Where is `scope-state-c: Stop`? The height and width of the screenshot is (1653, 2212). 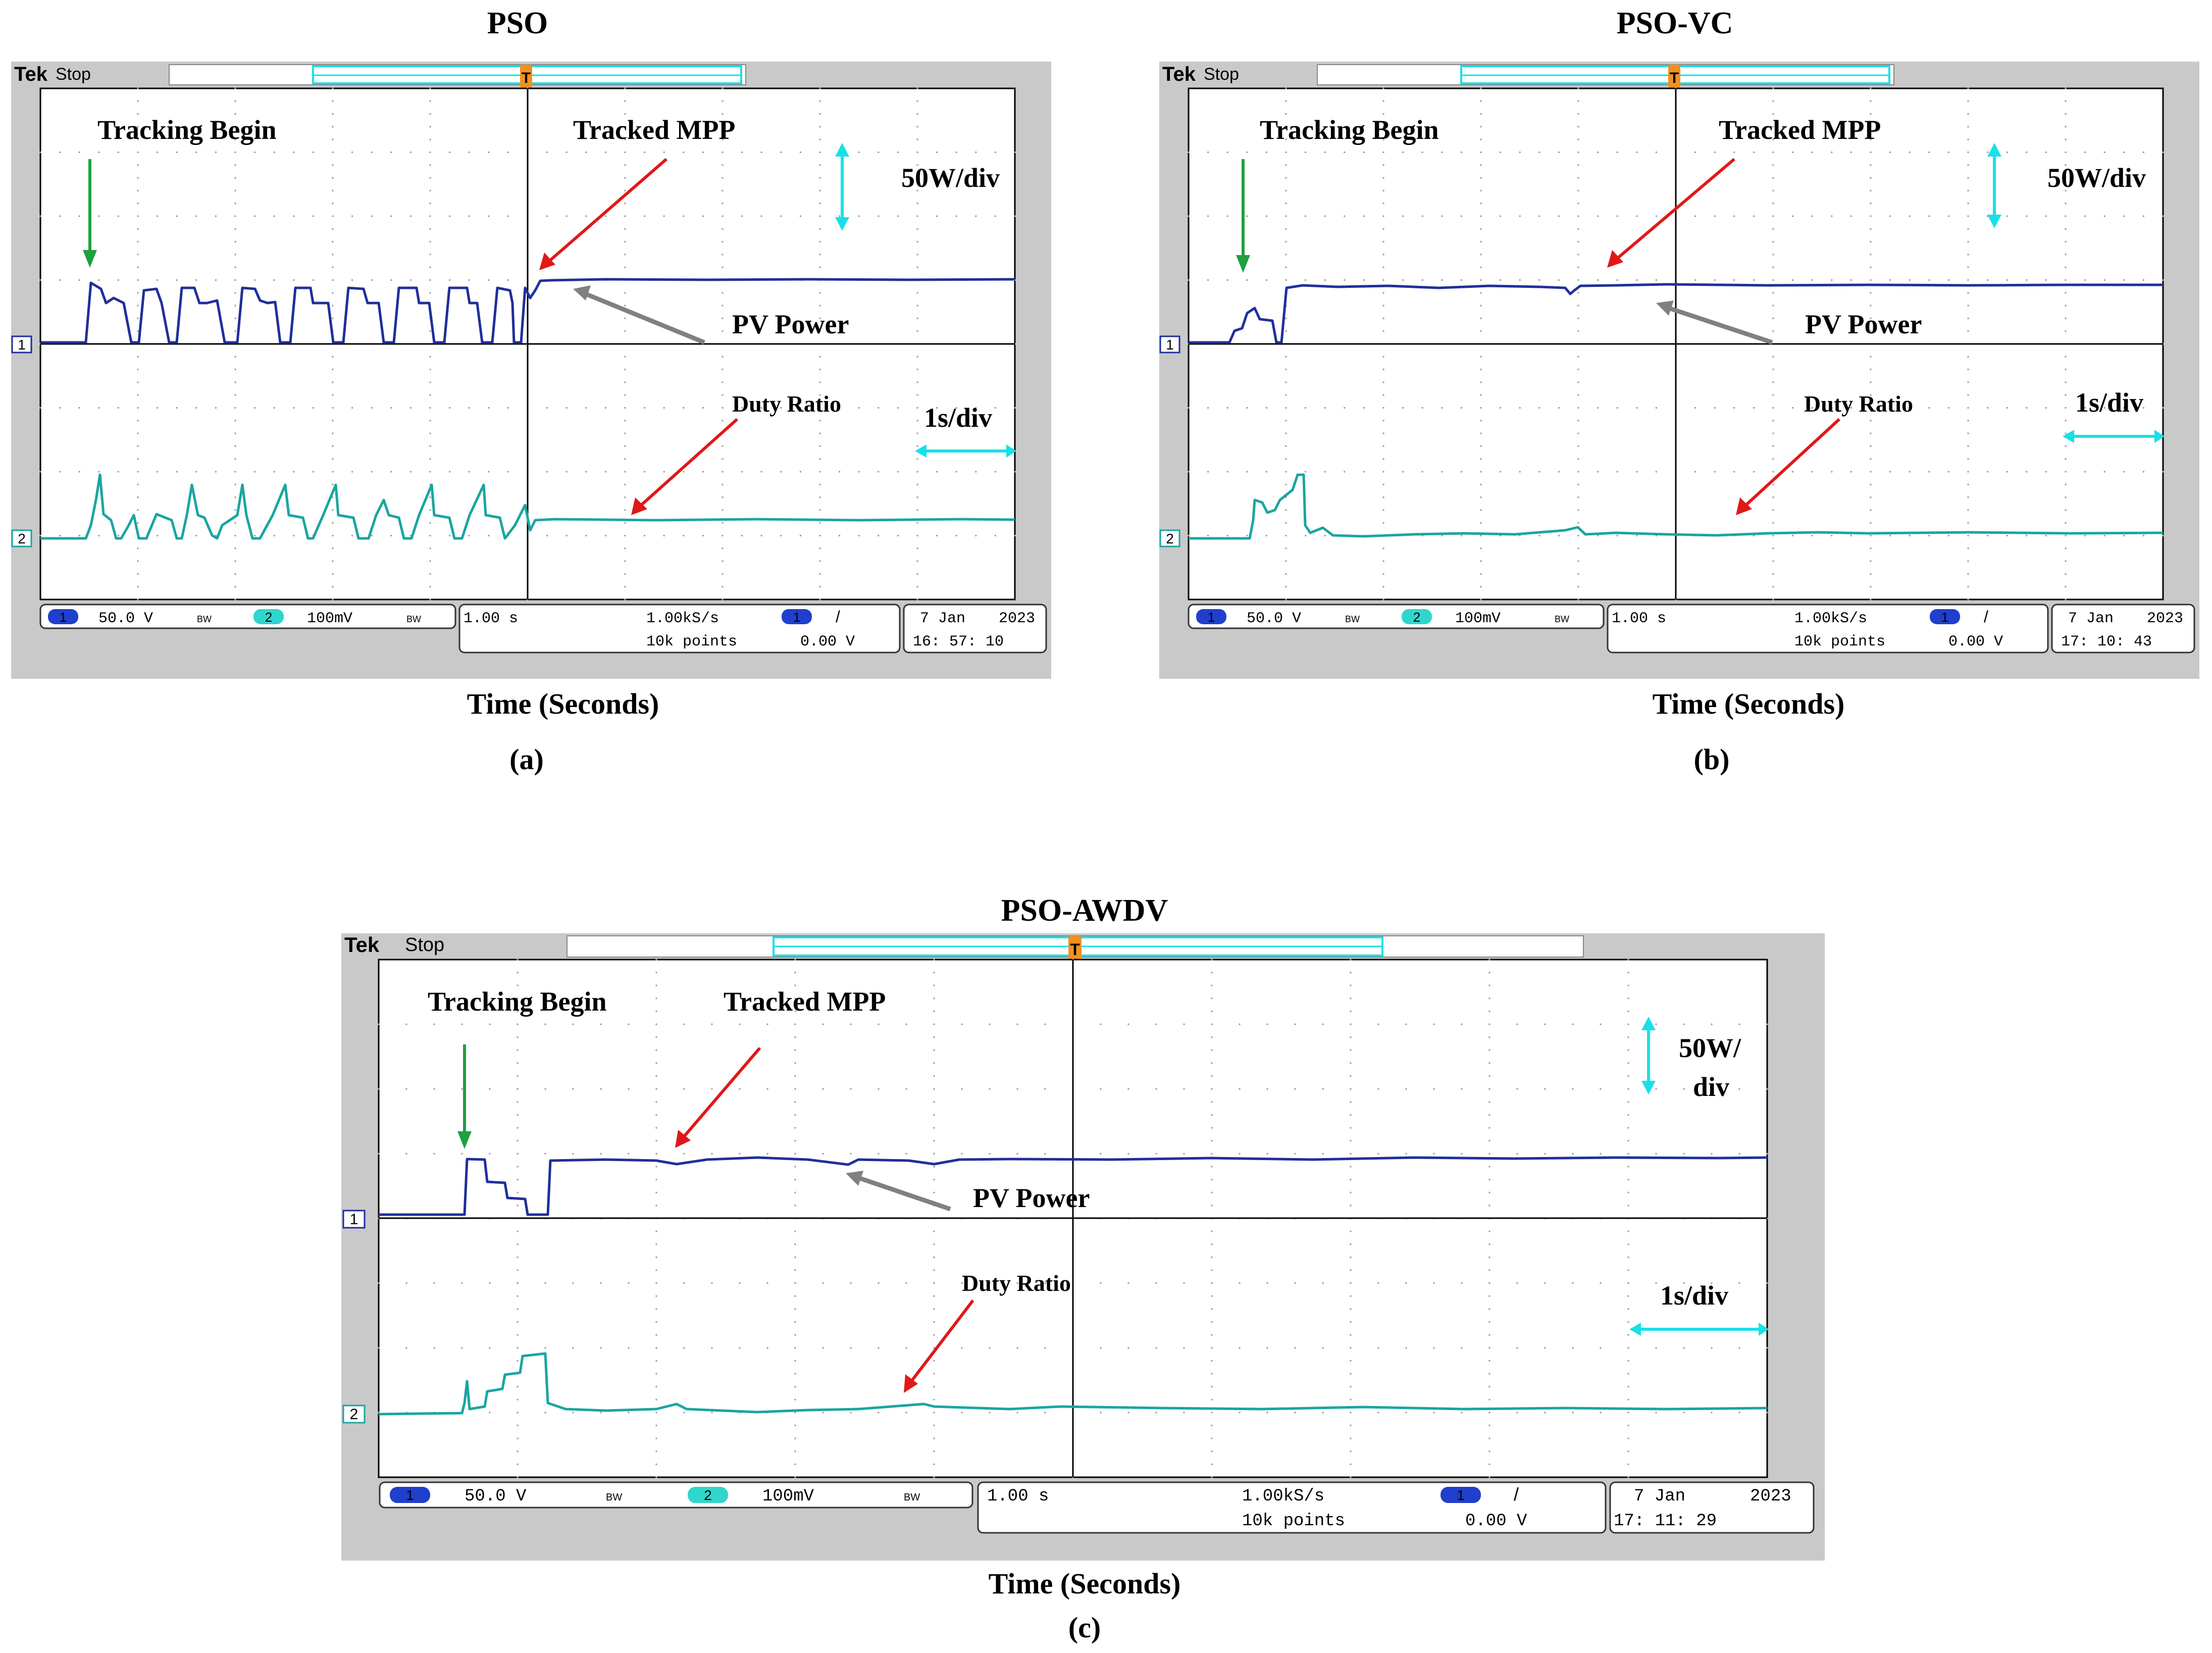
scope-state-c: Stop is located at coordinates (424, 945).